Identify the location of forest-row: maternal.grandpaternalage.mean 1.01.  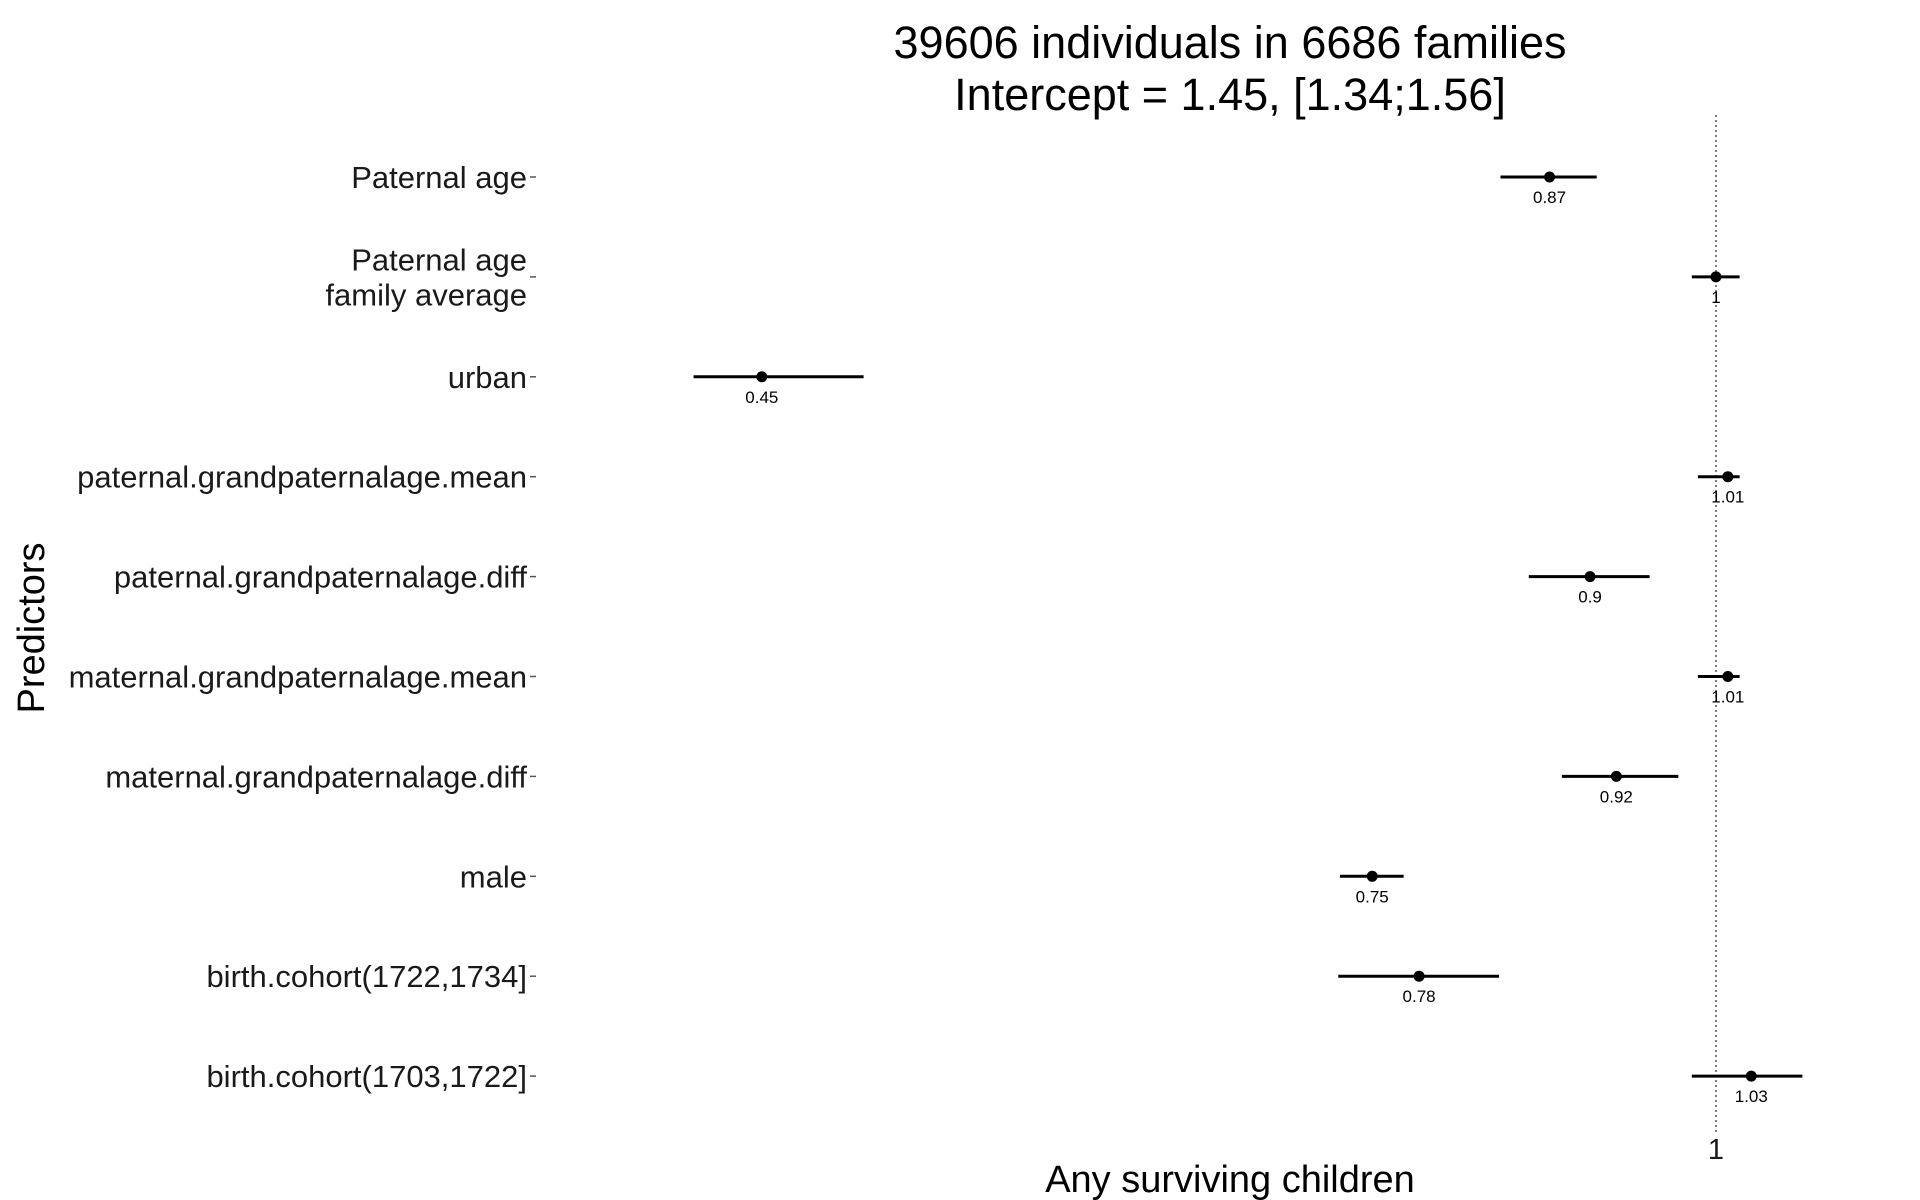
(907, 683).